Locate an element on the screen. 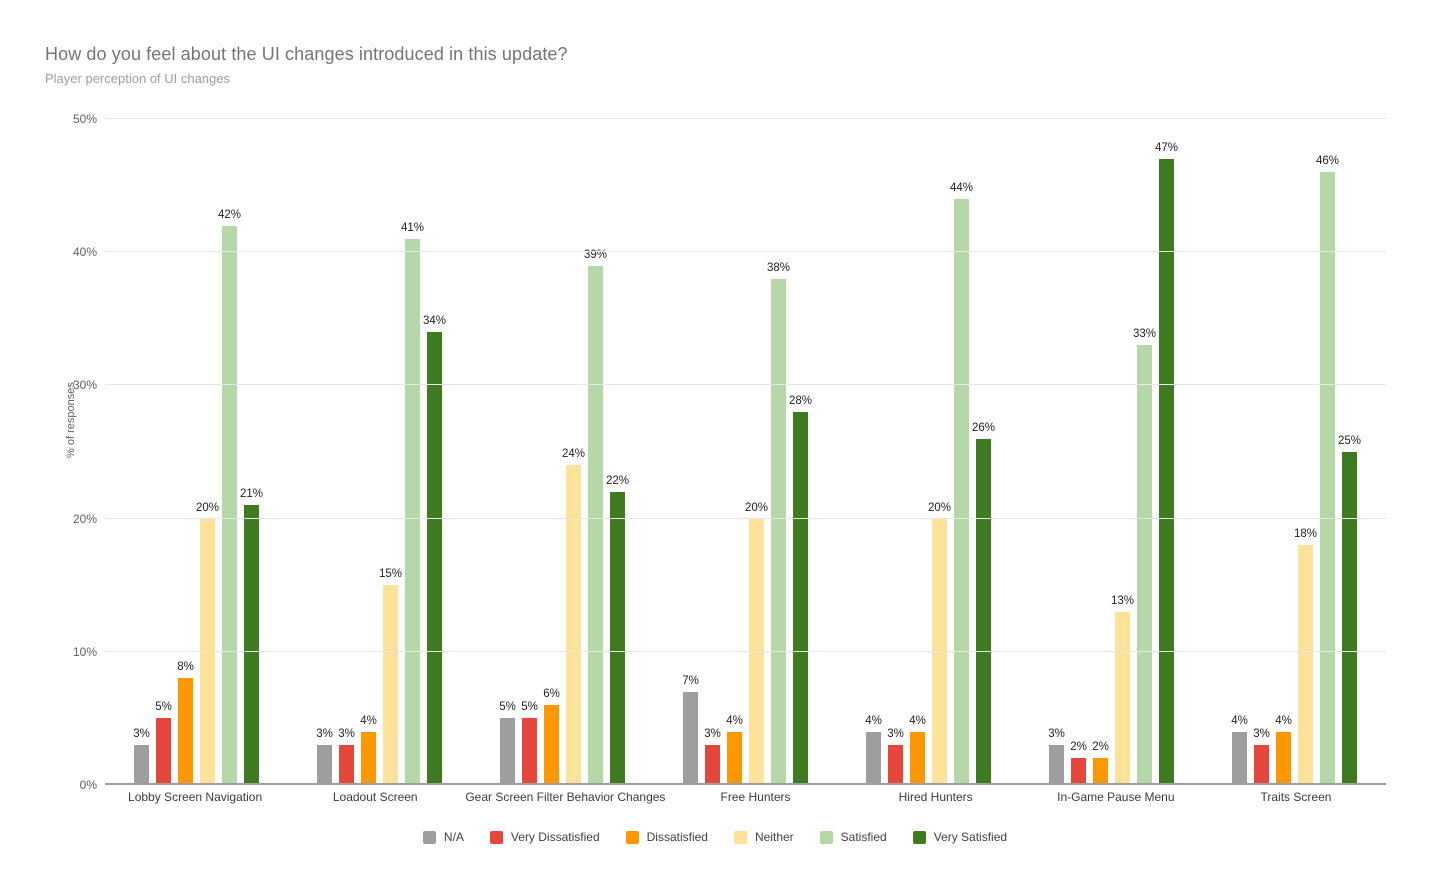 This screenshot has height=889, width=1430. bar-value-label: 15% is located at coordinates (390, 574).